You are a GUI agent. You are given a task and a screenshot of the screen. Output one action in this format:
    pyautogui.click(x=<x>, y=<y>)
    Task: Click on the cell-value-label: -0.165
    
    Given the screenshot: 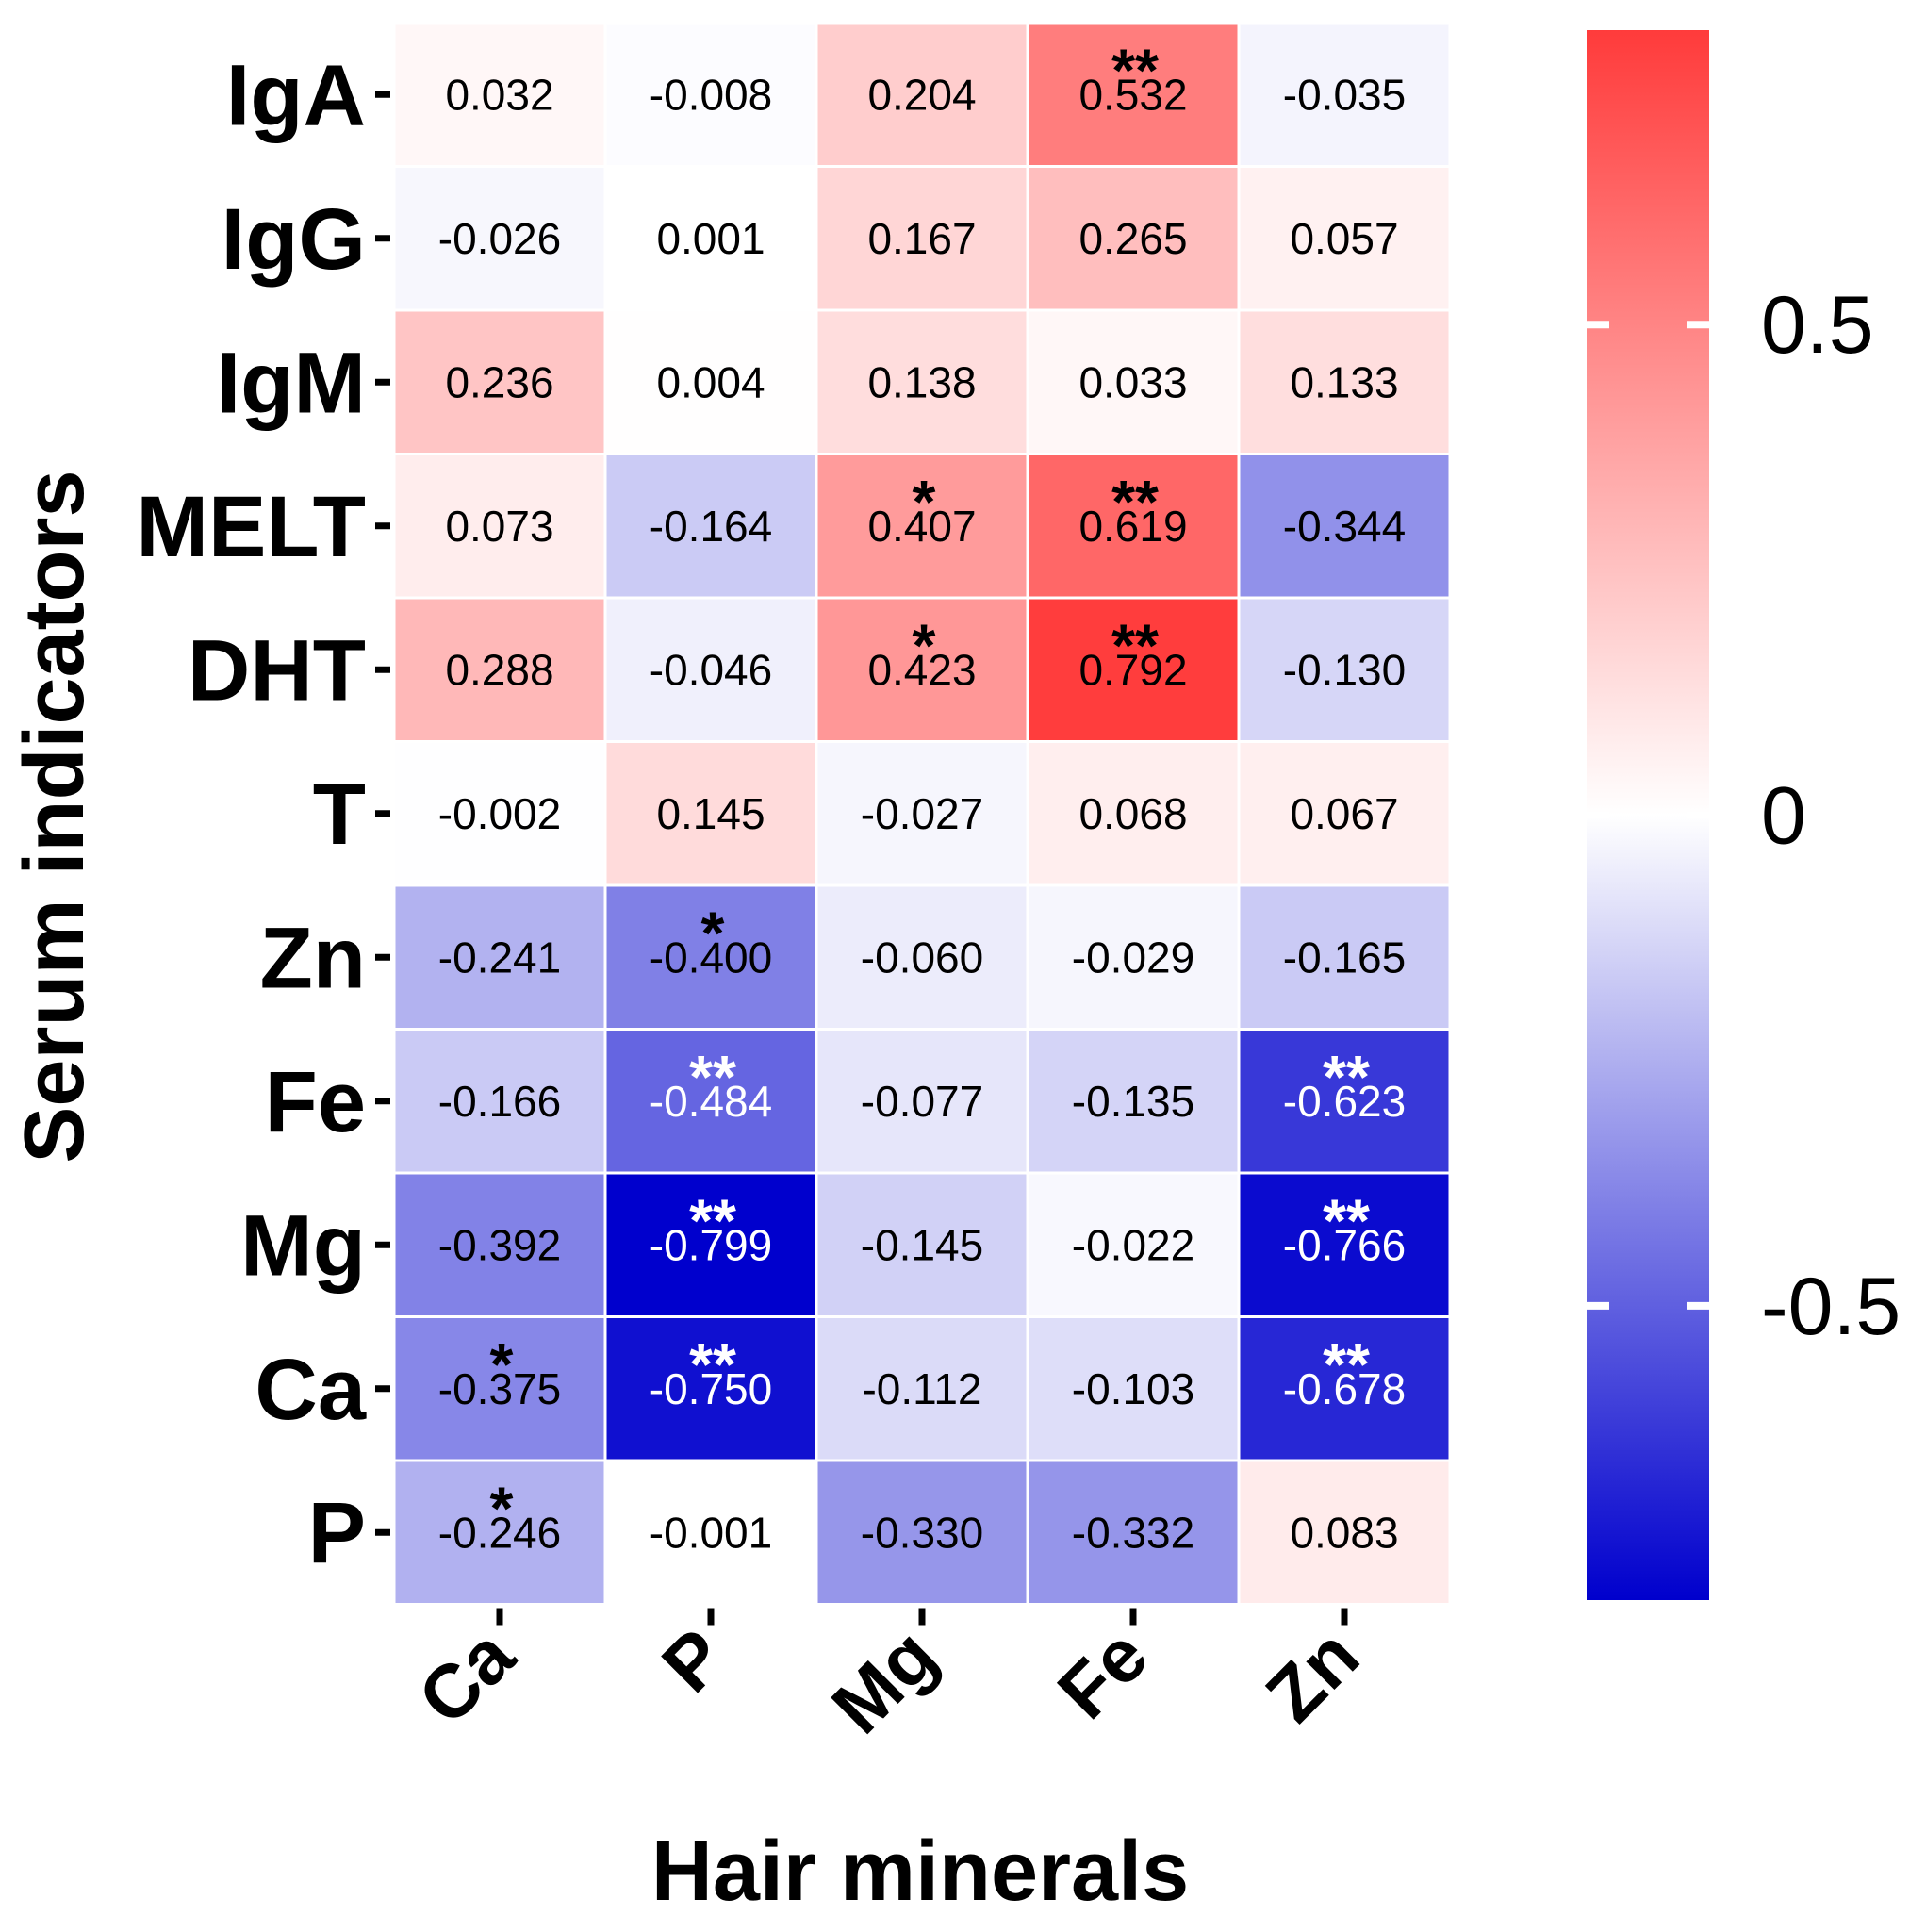 What is the action you would take?
    pyautogui.click(x=1344, y=957)
    